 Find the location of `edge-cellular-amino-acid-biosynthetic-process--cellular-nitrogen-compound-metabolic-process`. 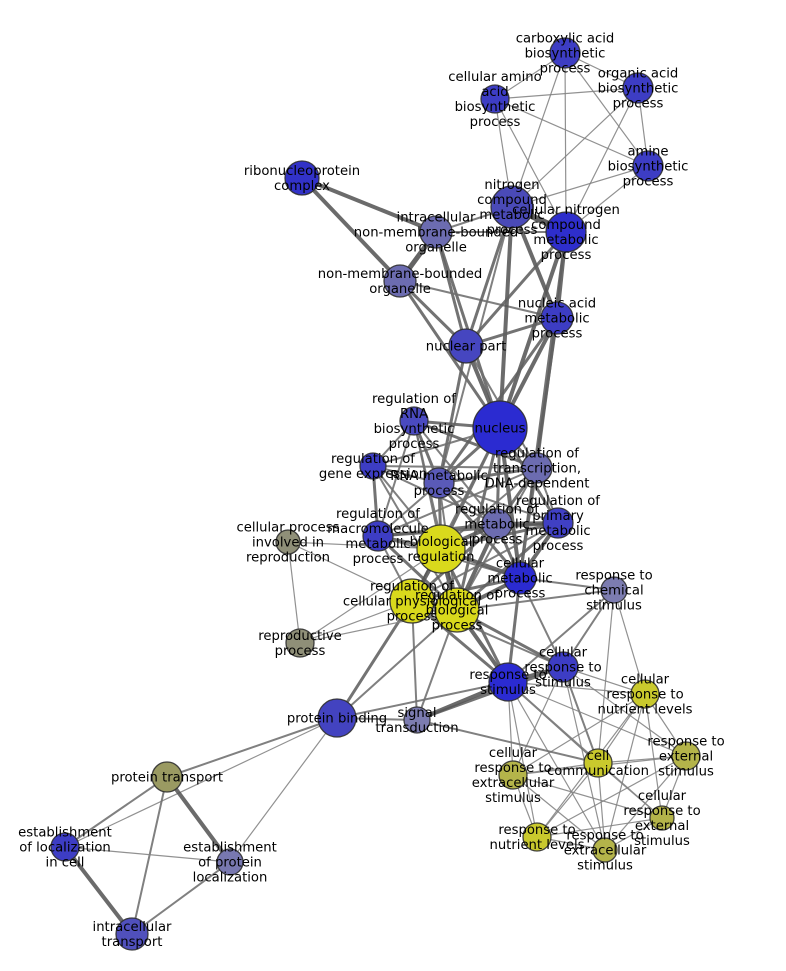

edge-cellular-amino-acid-biosynthetic-process--cellular-nitrogen-compound-metabolic-process is located at coordinates (530, 165).